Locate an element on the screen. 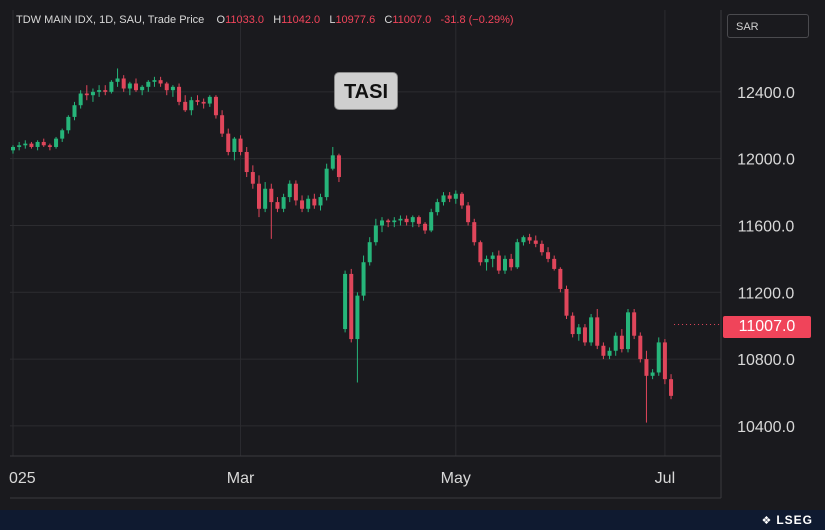 This screenshot has width=825, height=530. currency-selector: SAR is located at coordinates (768, 26).